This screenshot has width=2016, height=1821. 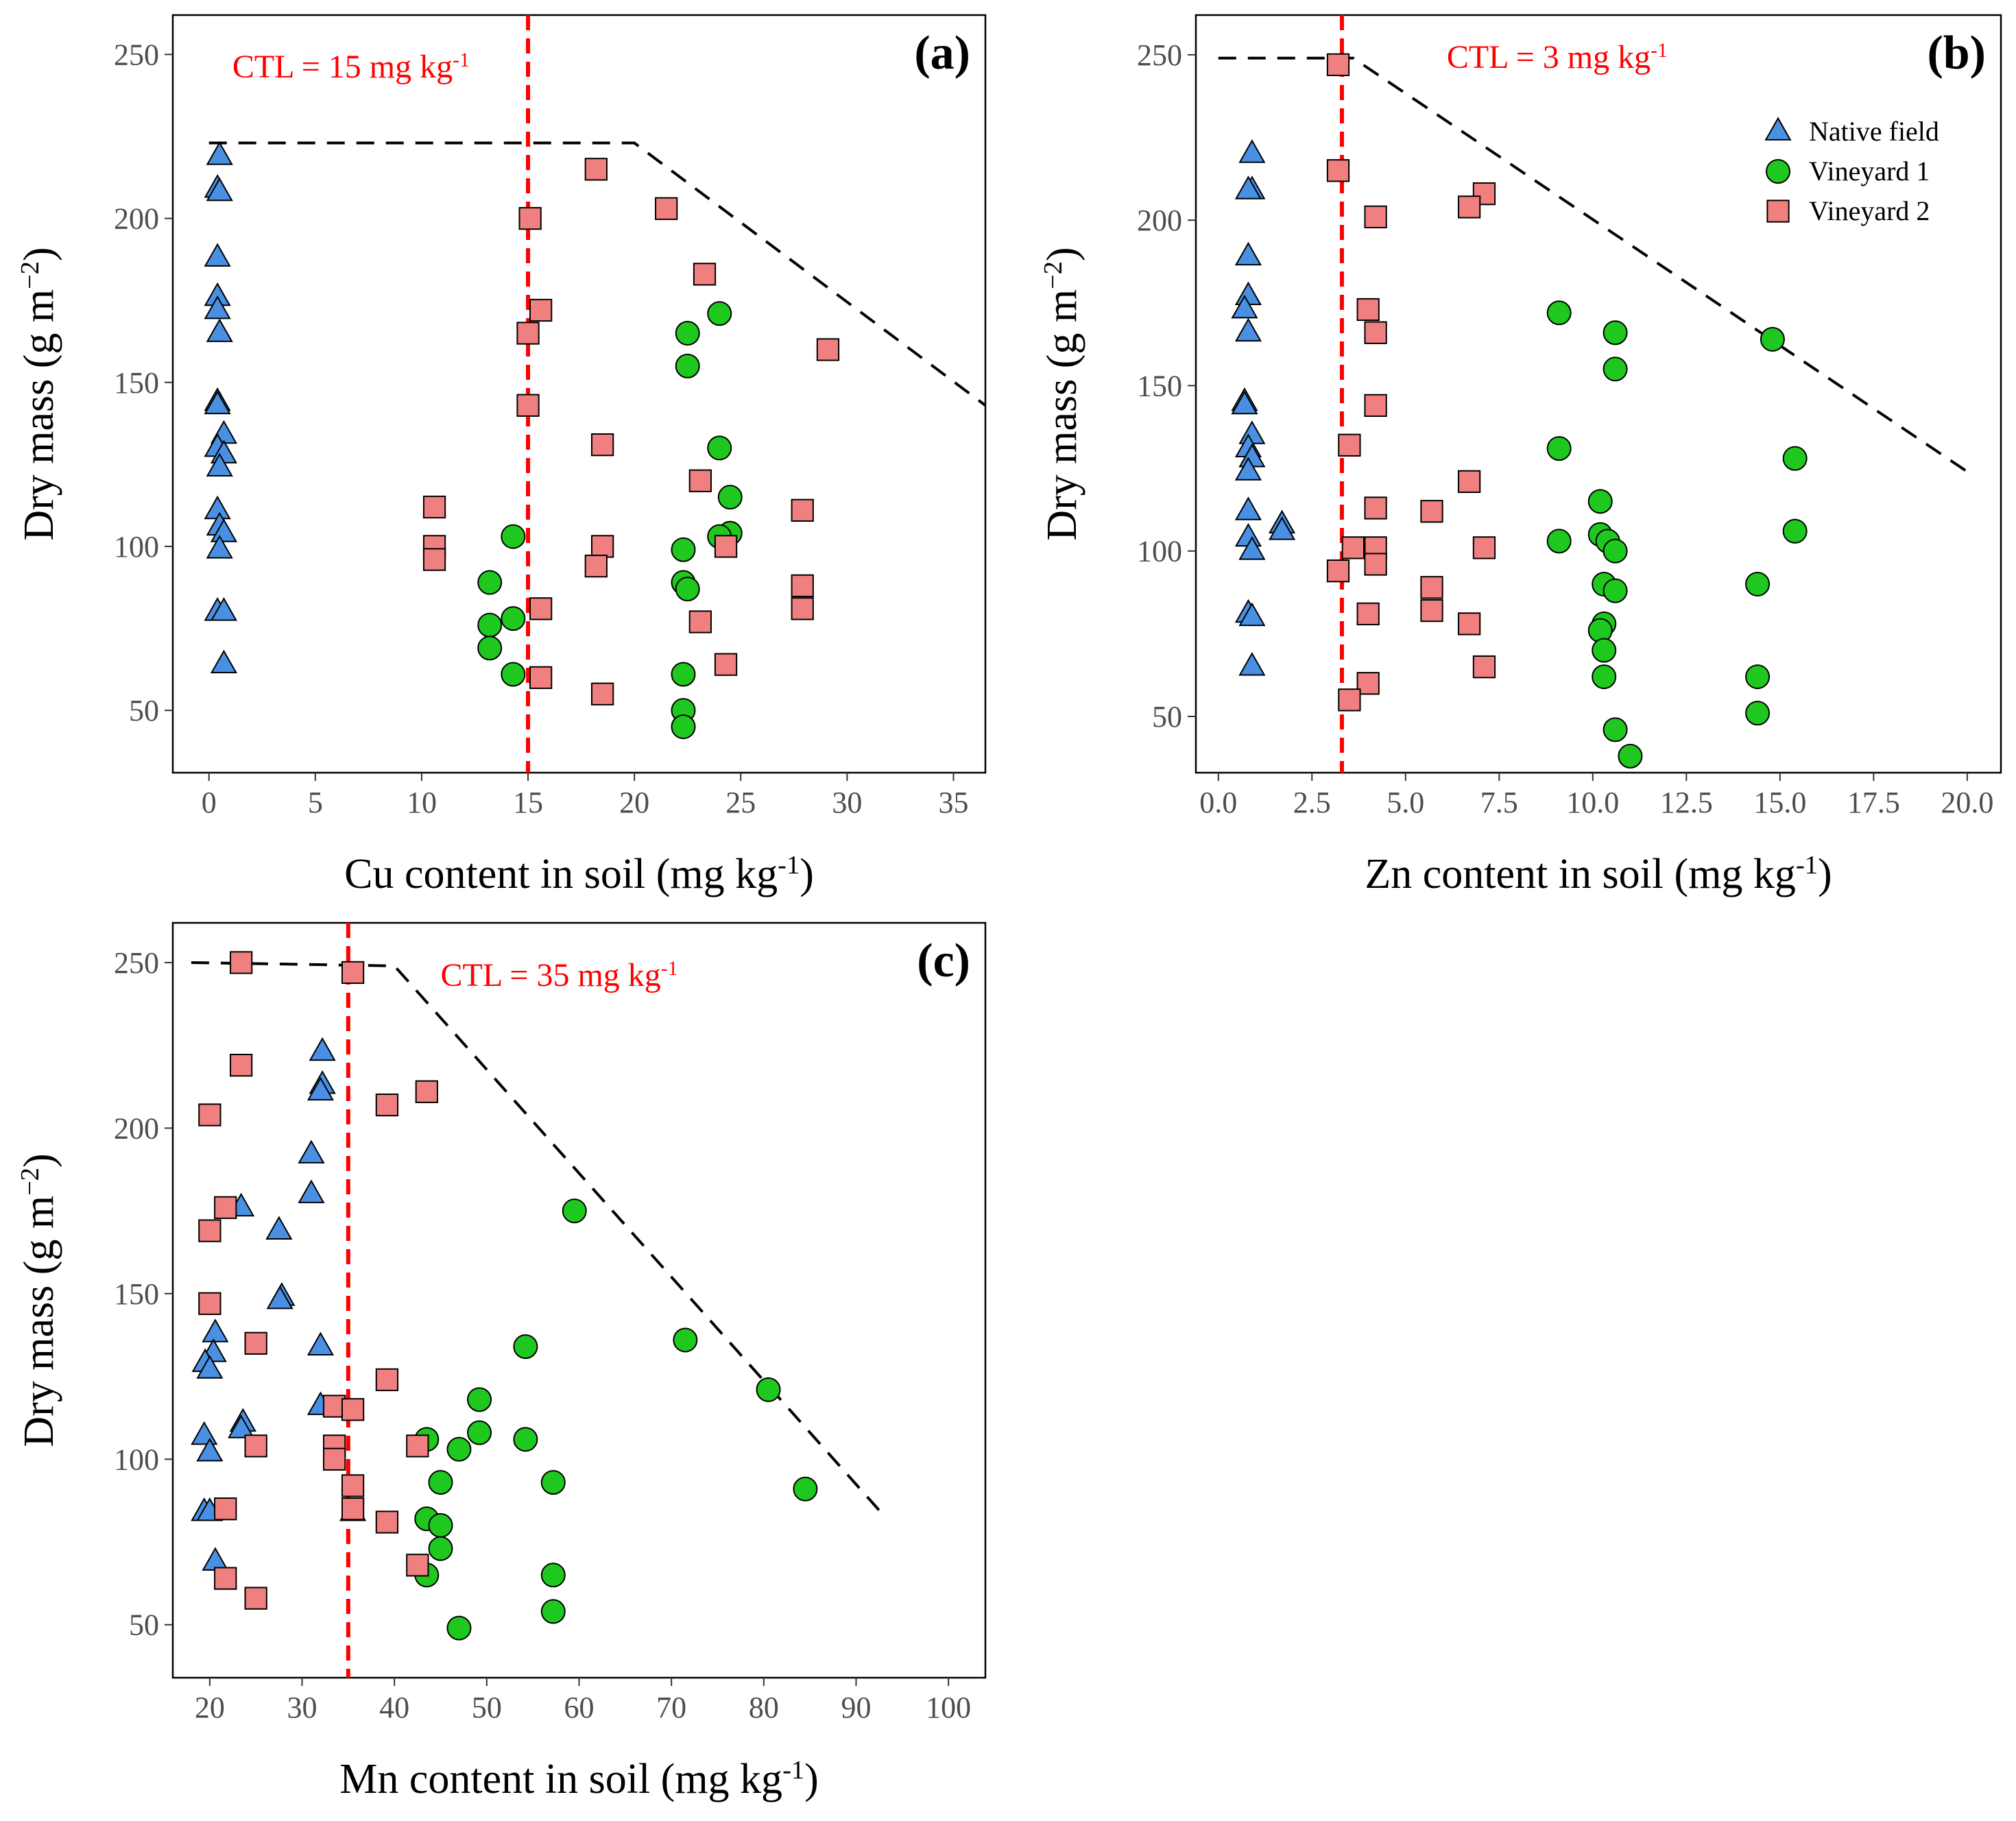 I want to click on legend-label: Native field, so click(x=1874, y=131).